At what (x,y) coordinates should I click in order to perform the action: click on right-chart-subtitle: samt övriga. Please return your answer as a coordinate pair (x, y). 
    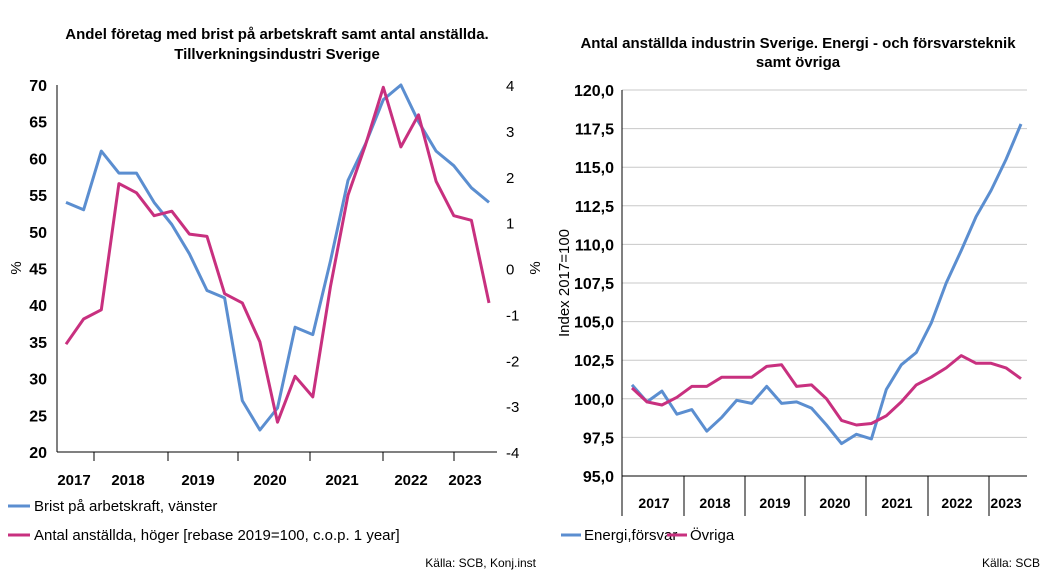
    Looking at the image, I should click on (798, 62).